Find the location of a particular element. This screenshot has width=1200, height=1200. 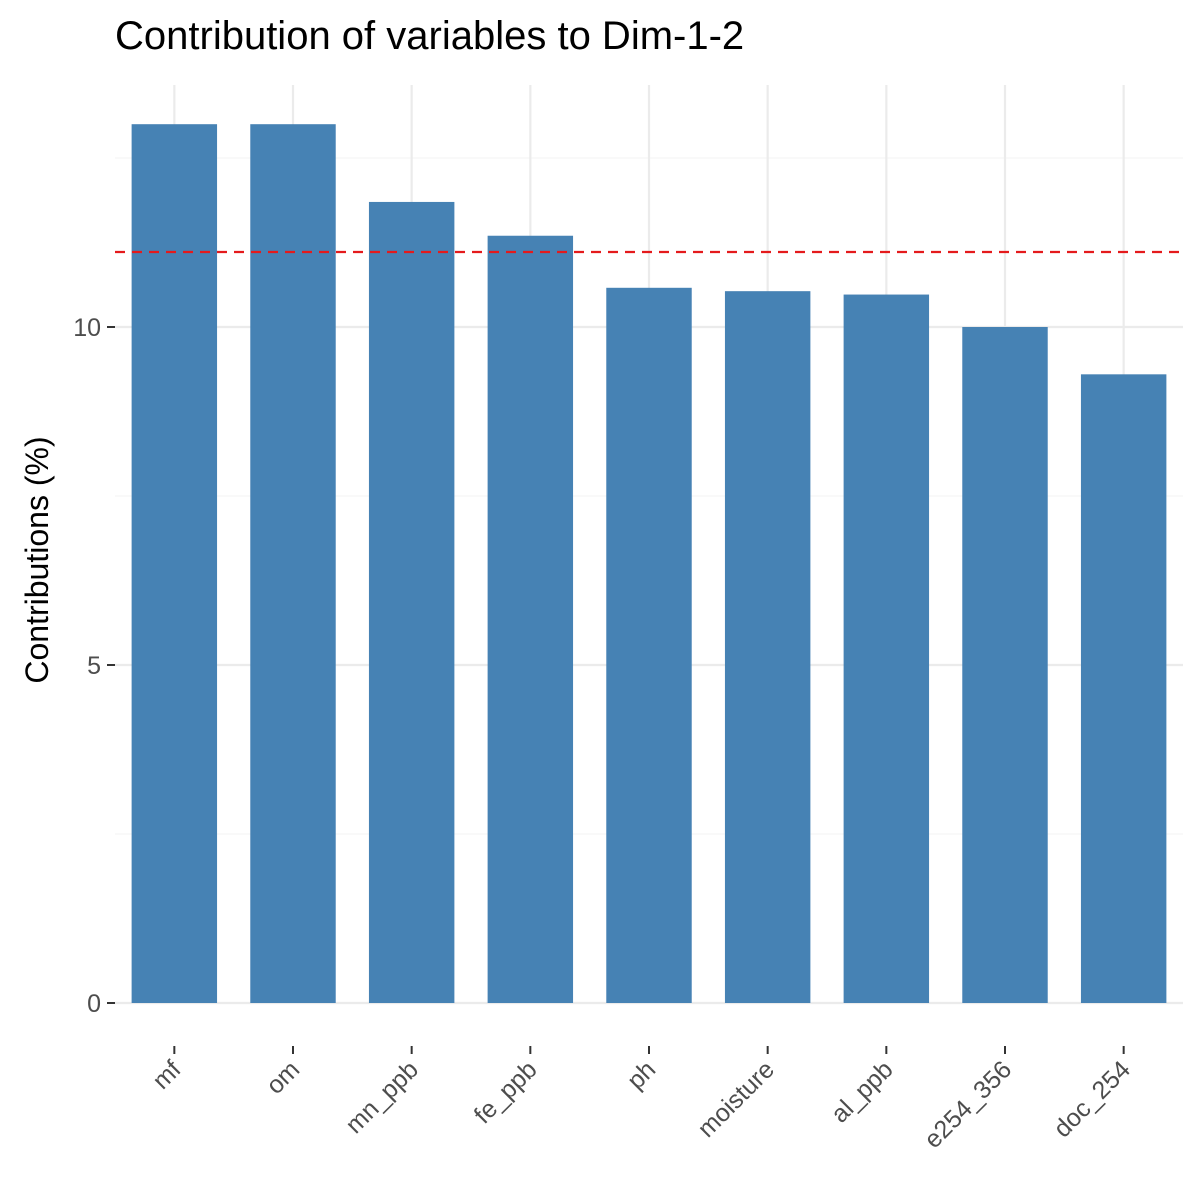

y-axis: 0 5 10 is located at coordinates (94, 666).